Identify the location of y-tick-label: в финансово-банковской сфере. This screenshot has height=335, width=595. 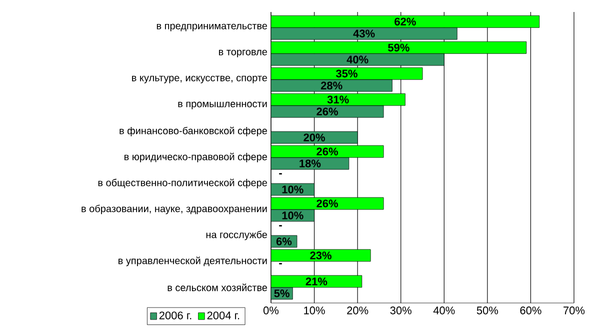
(194, 131).